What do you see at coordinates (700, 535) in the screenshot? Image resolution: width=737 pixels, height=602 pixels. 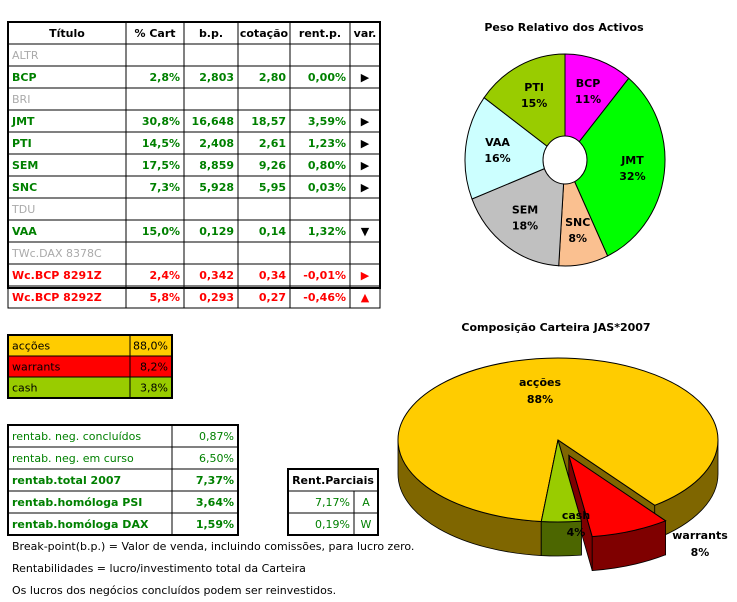 I see `slice-label: warrants` at bounding box center [700, 535].